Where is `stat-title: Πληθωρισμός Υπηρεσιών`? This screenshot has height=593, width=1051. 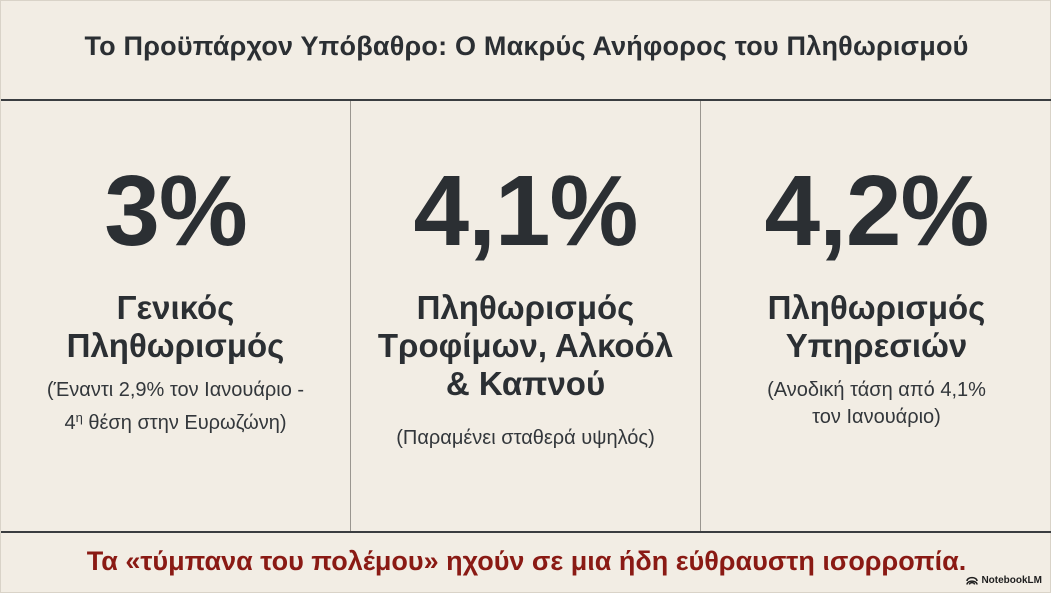 stat-title: Πληθωρισμός Υπηρεσιών is located at coordinates (877, 327).